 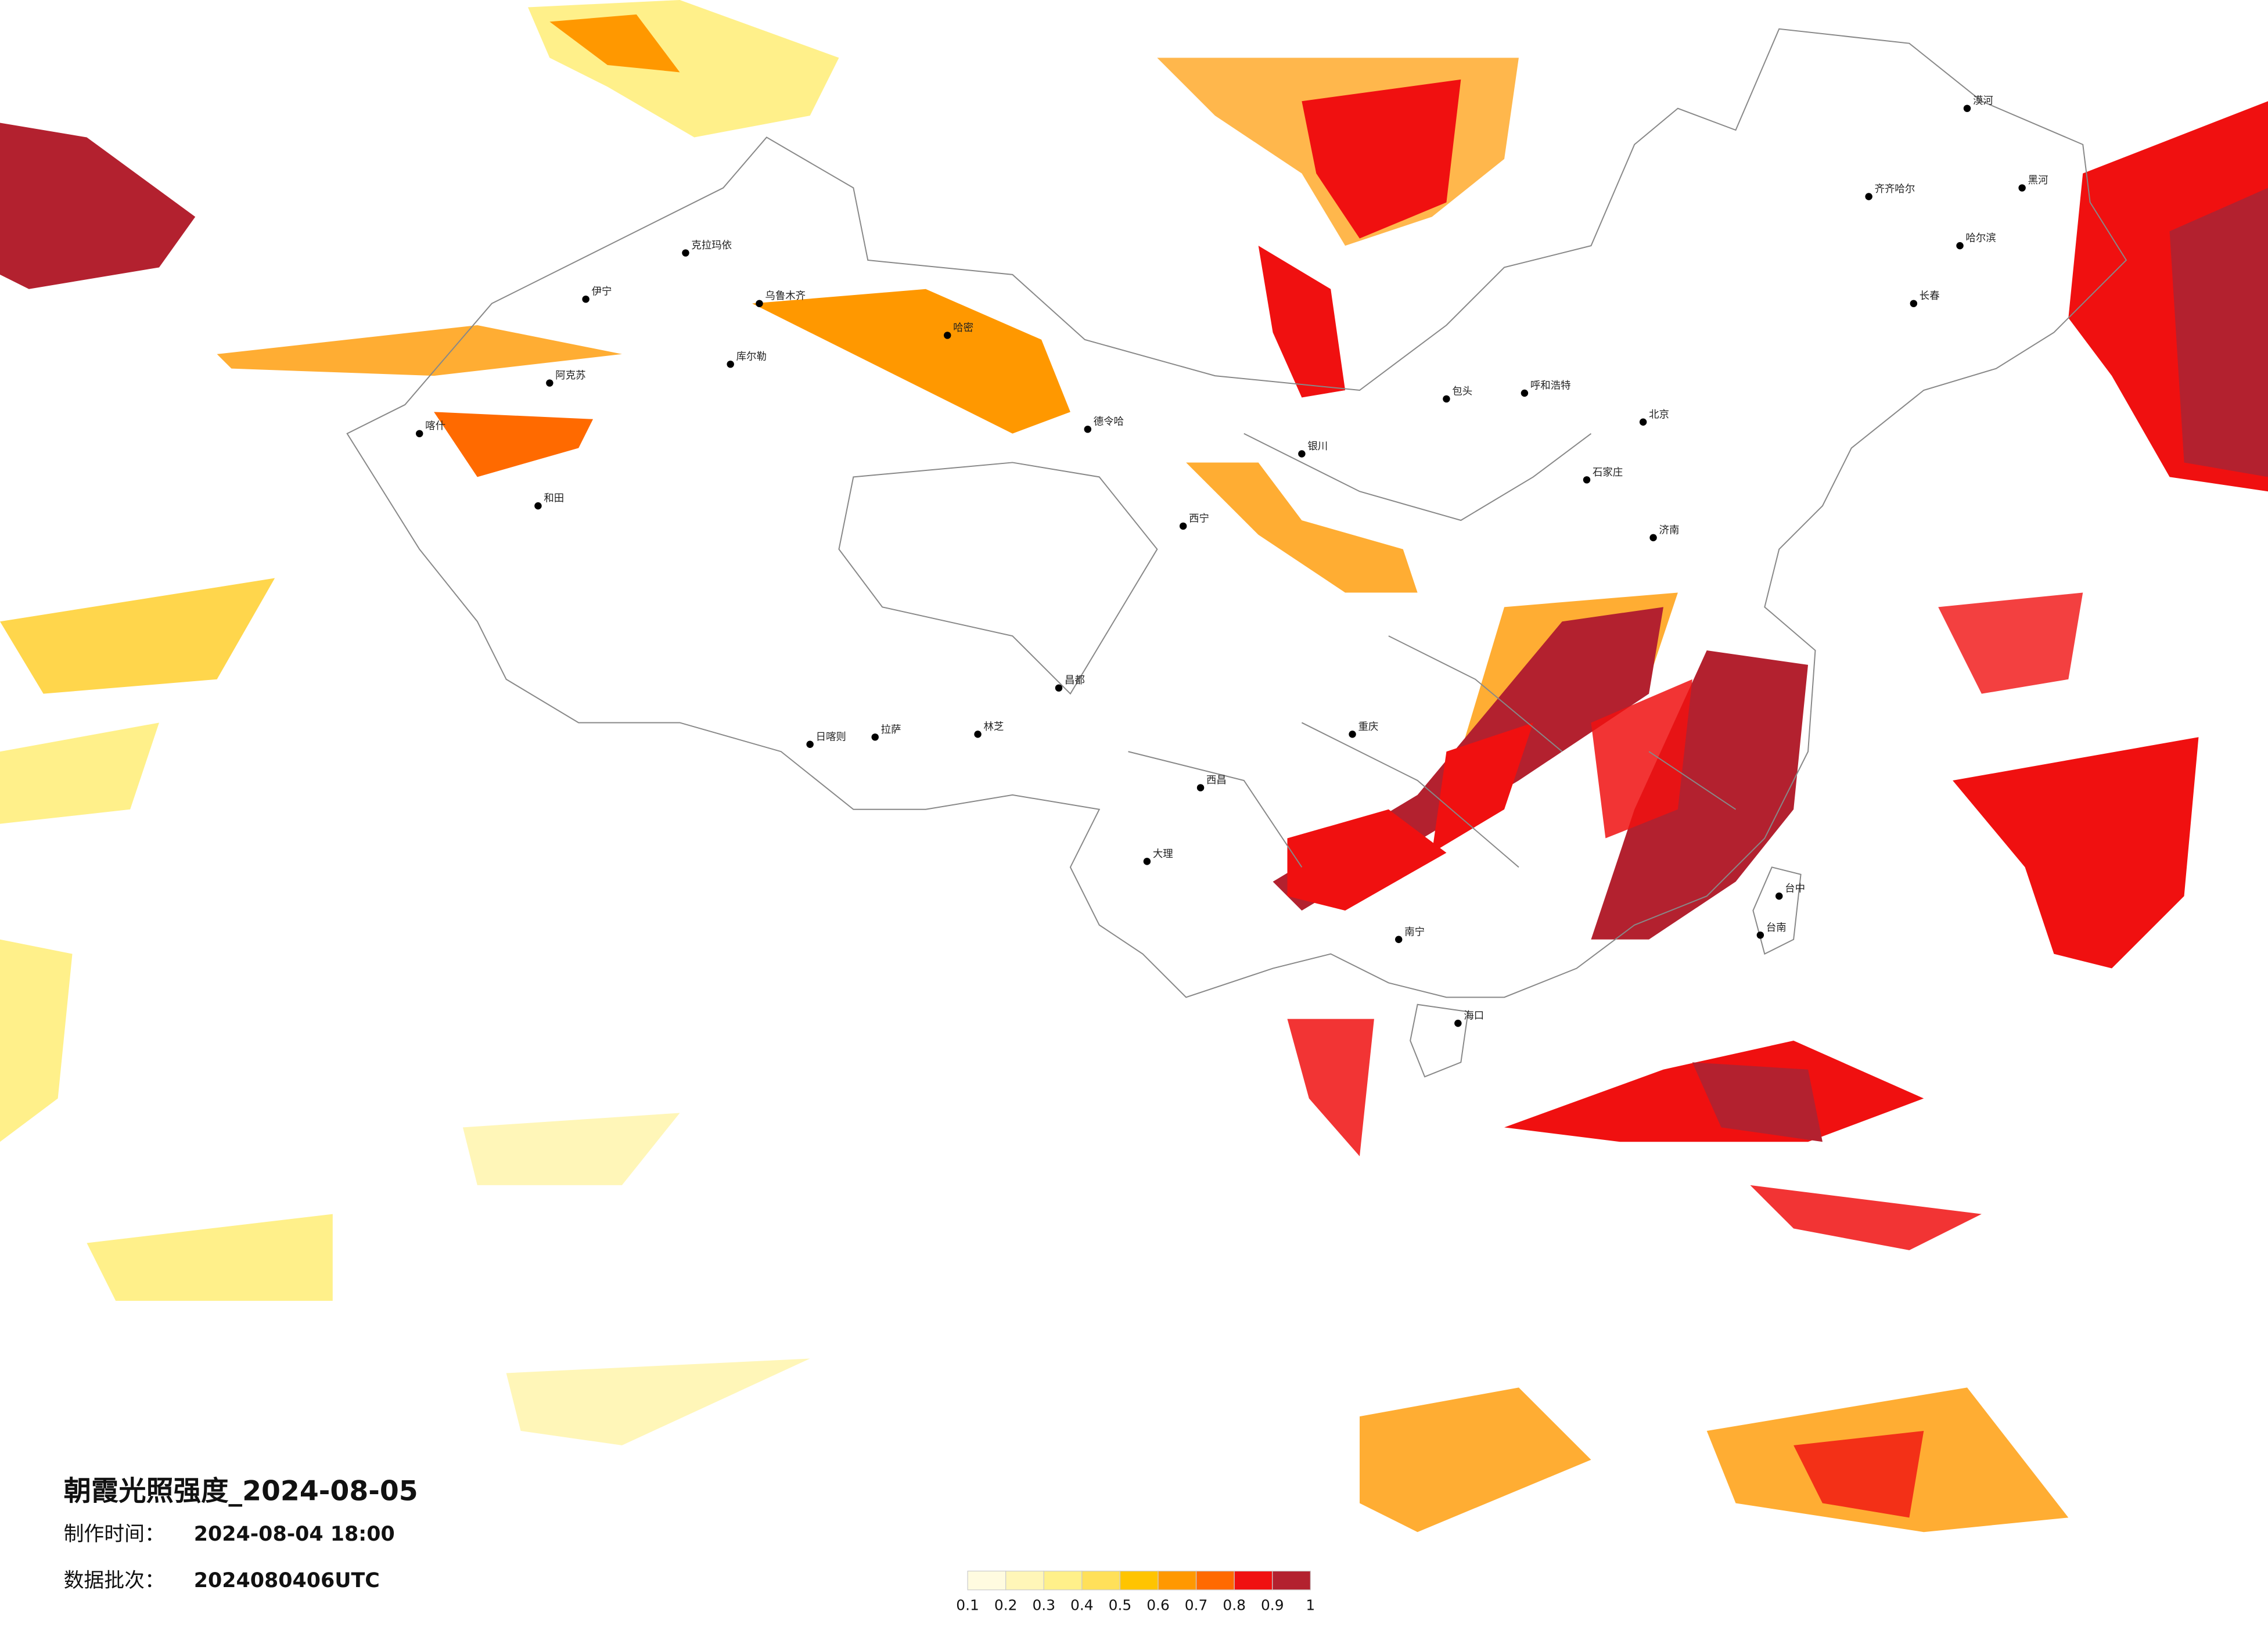 I want to click on city-label: 日喀则, so click(x=831, y=737).